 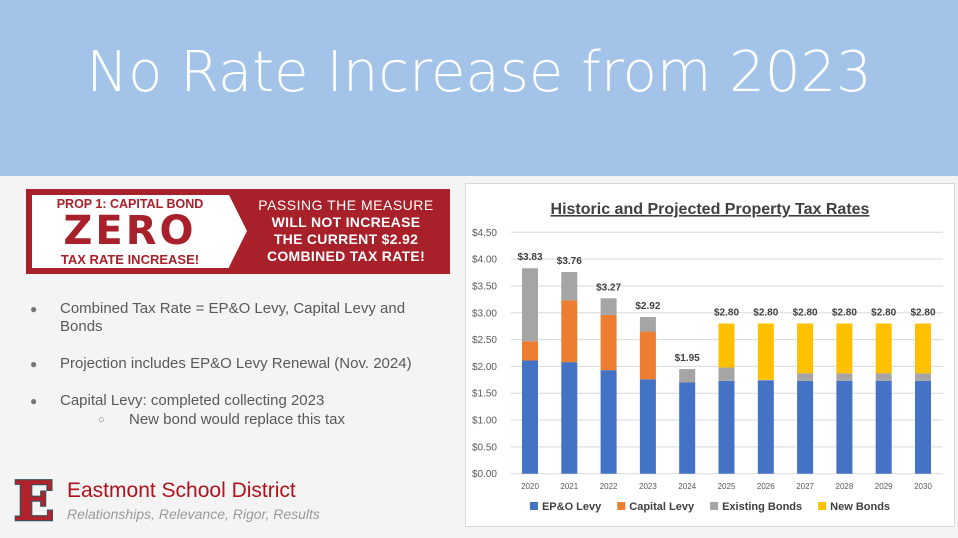 I want to click on svg-text: E, so click(x=33, y=499).